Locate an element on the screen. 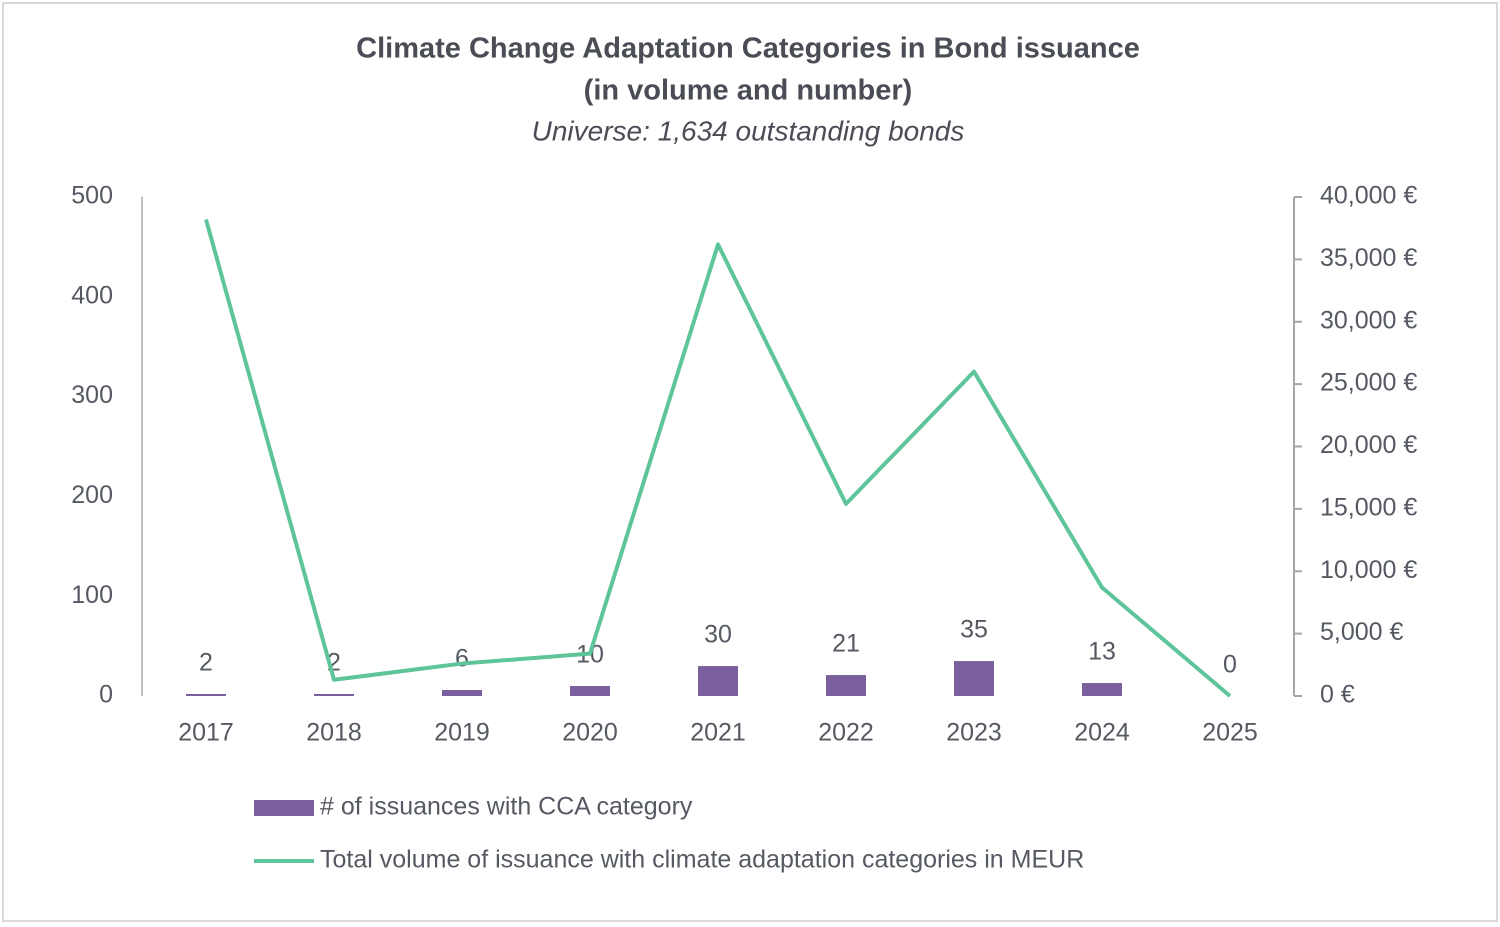 This screenshot has width=1500, height=927. y-tick-label: 400 is located at coordinates (92, 295).